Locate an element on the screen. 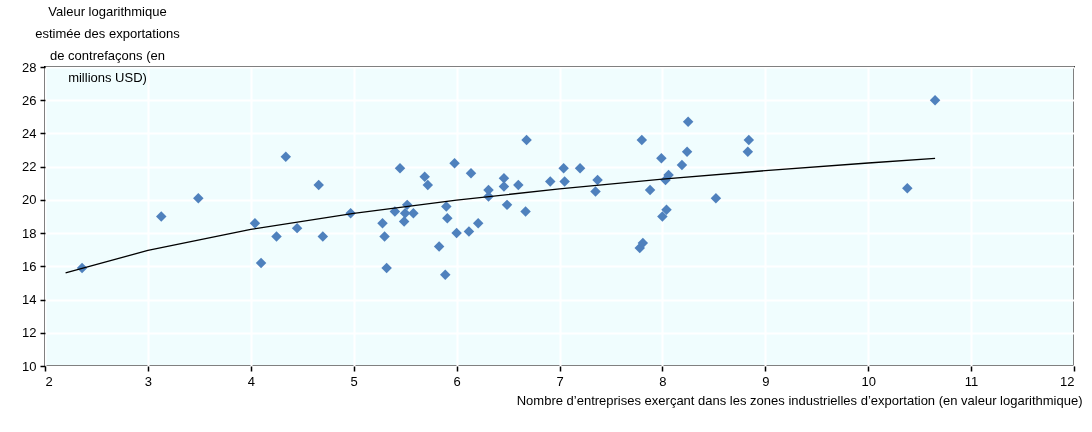 This screenshot has width=1092, height=432. x-tick-label: 8 is located at coordinates (663, 381).